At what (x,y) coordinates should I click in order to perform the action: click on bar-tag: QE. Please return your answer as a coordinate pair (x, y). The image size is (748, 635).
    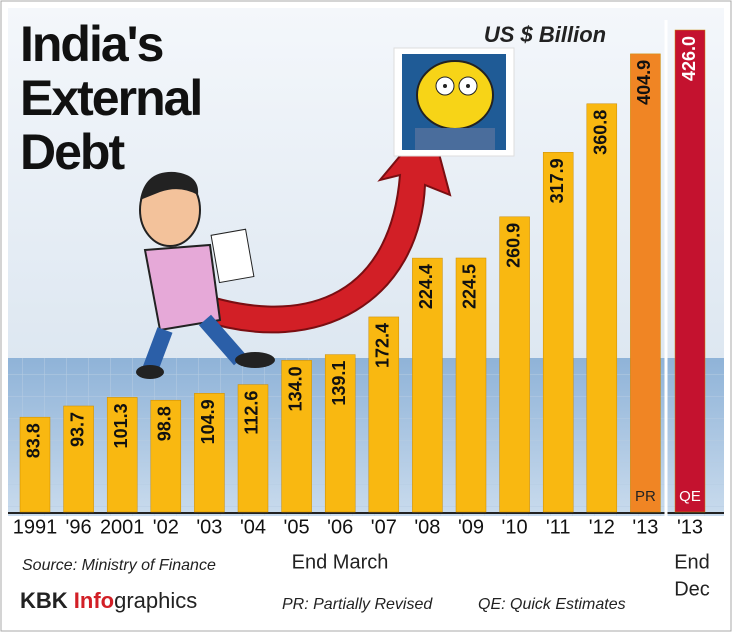
    Looking at the image, I should click on (690, 496).